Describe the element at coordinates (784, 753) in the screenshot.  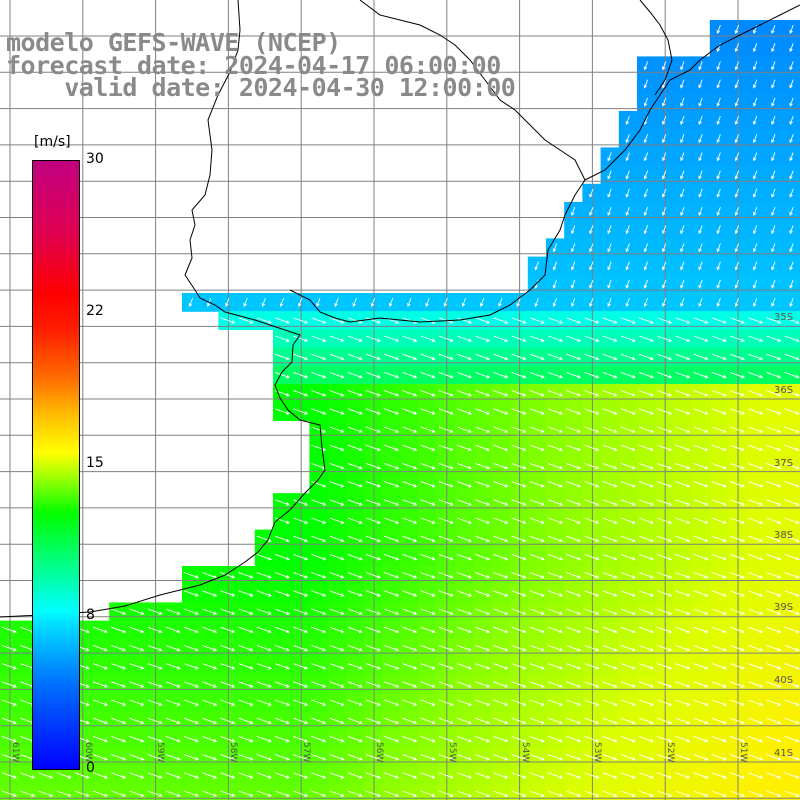
I see `lat-label: 41S` at that location.